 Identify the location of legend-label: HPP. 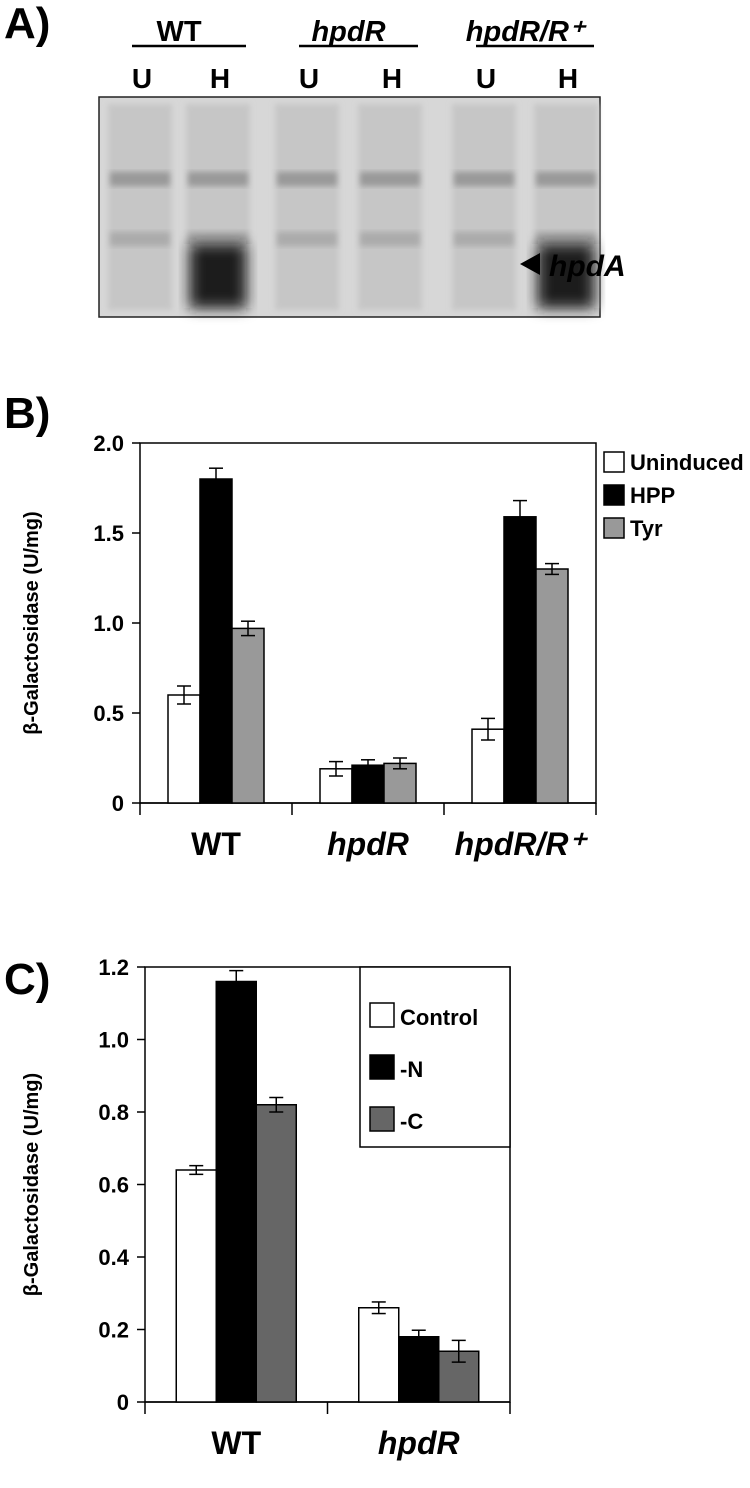
(652, 495).